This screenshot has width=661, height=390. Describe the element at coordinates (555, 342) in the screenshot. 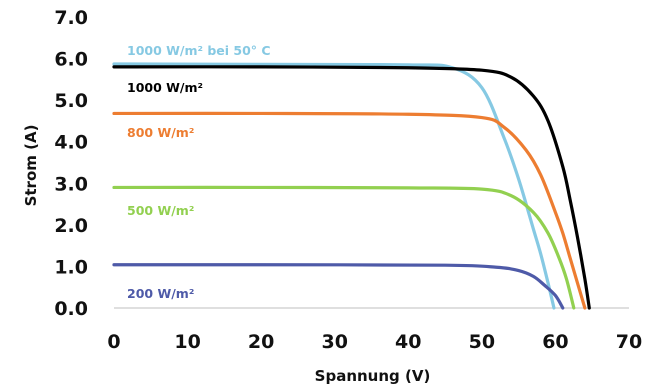

I see `x-tick-label: 60` at that location.